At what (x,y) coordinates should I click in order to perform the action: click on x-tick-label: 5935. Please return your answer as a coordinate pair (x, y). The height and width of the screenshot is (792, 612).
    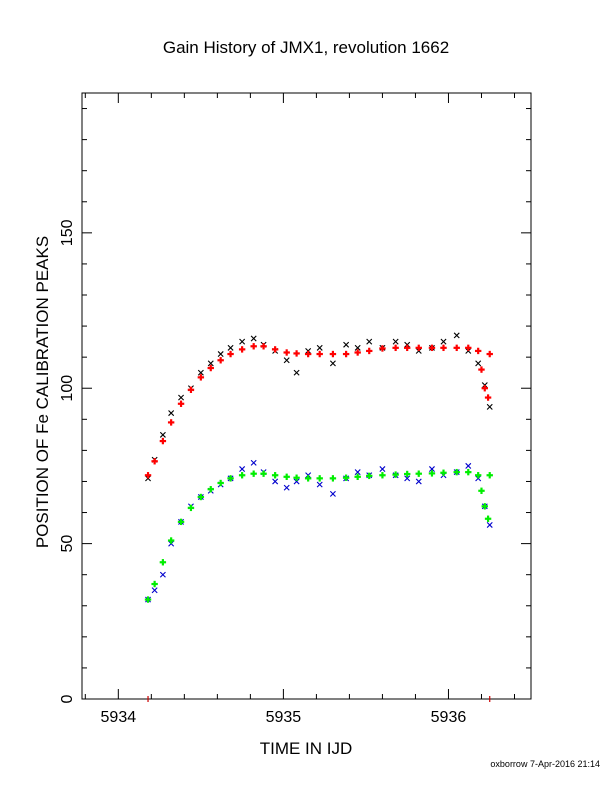
    Looking at the image, I should click on (284, 717).